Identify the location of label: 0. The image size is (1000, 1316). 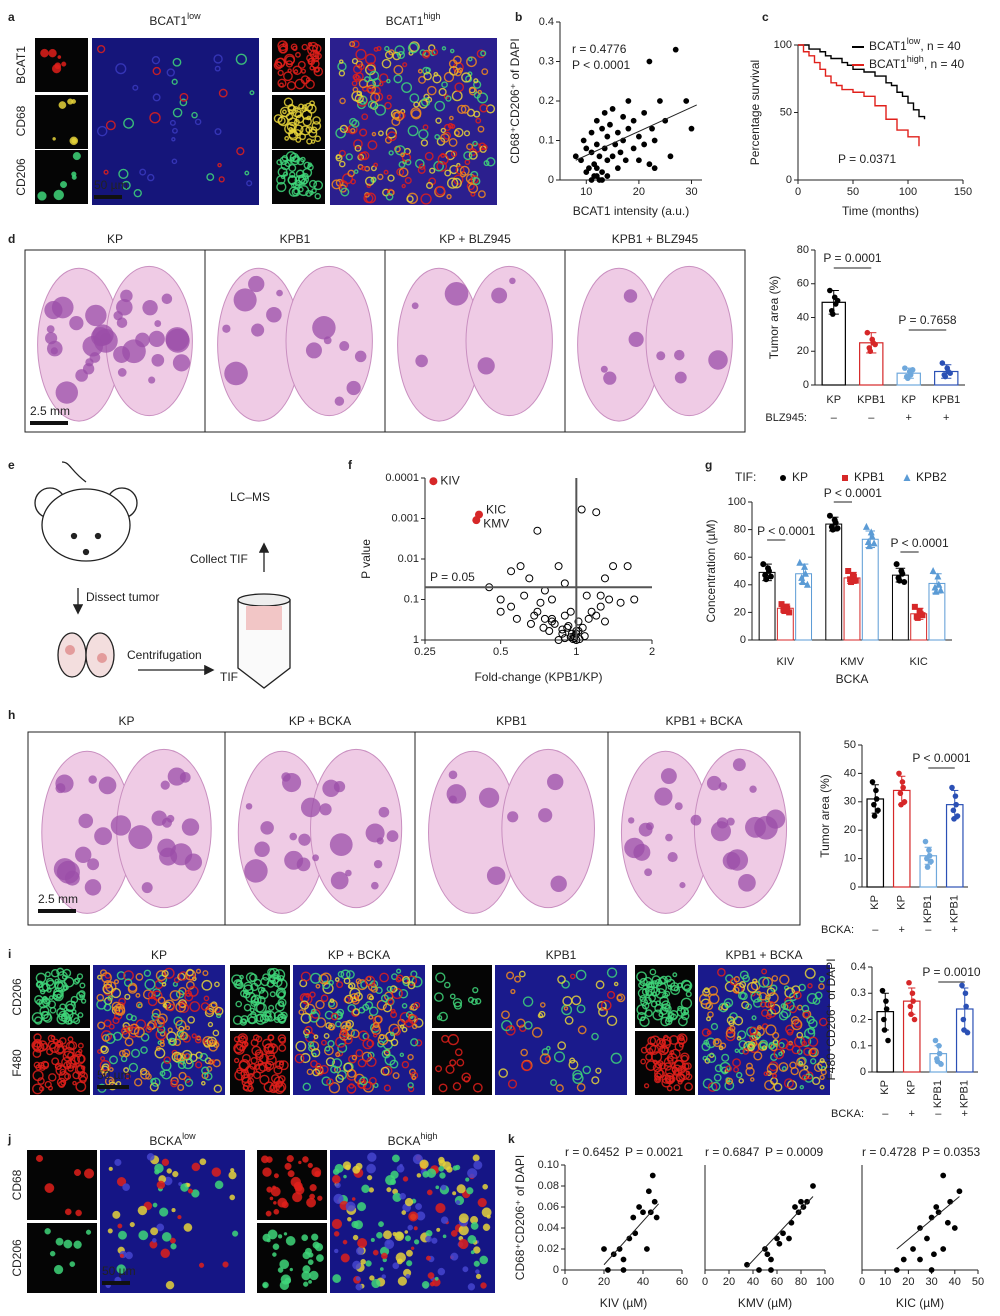
(551, 180).